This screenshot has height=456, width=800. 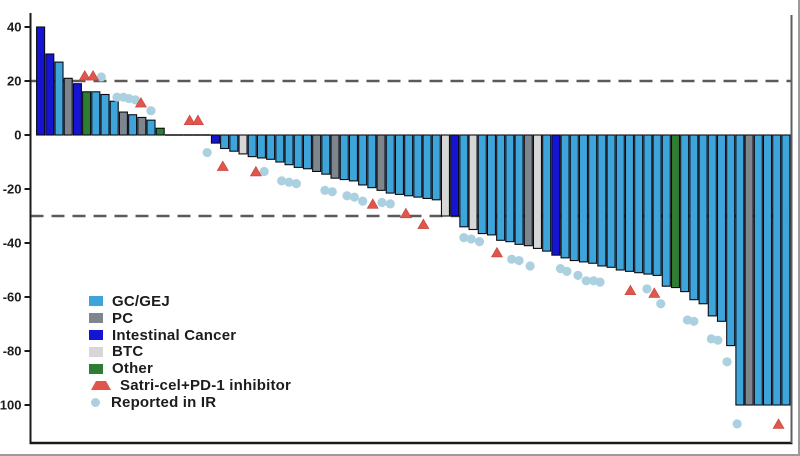 What do you see at coordinates (12, 297) in the screenshot?
I see `y-tick-label--60: -60` at bounding box center [12, 297].